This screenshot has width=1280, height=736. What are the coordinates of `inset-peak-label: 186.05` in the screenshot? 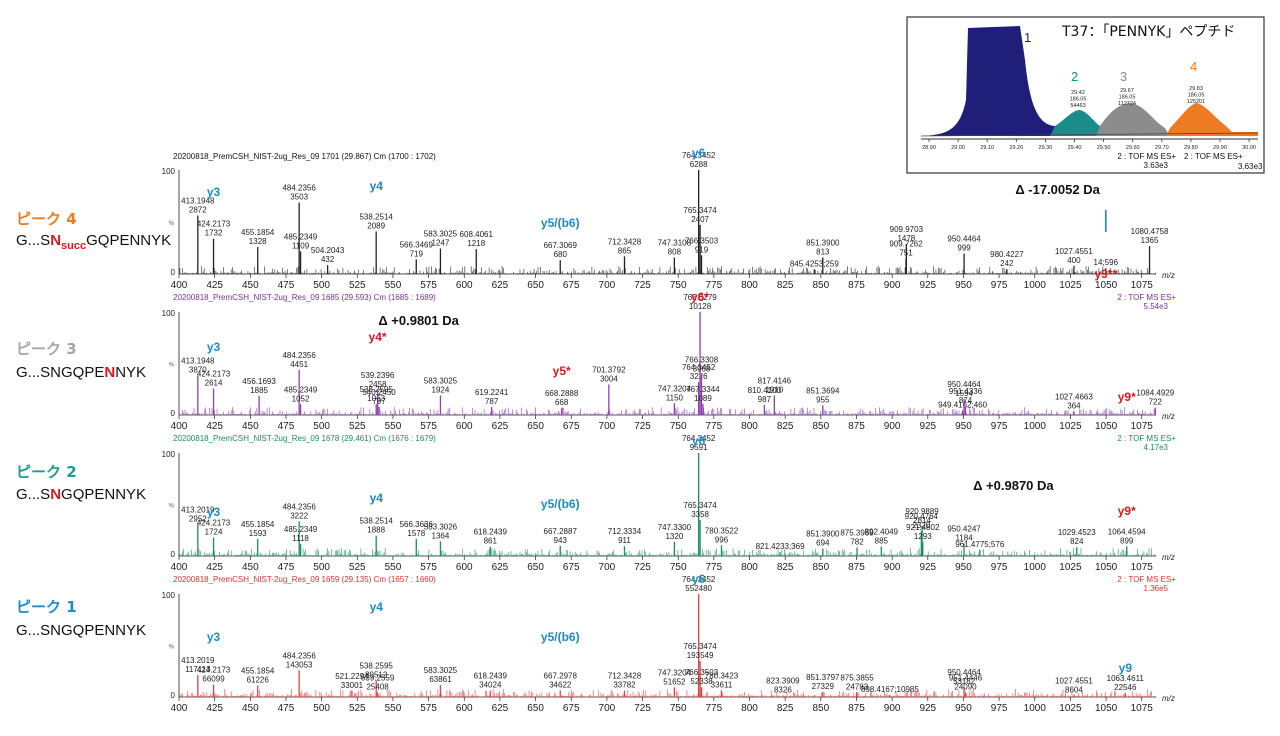 It's located at (1196, 96).